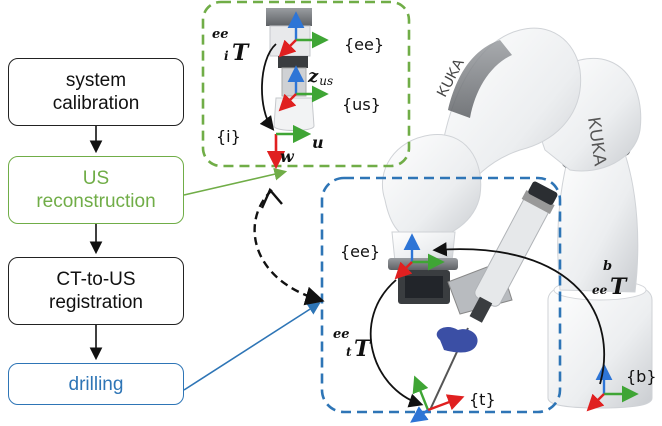 The image size is (662, 426). I want to click on axis-label-z-us: zus, so click(320, 77).